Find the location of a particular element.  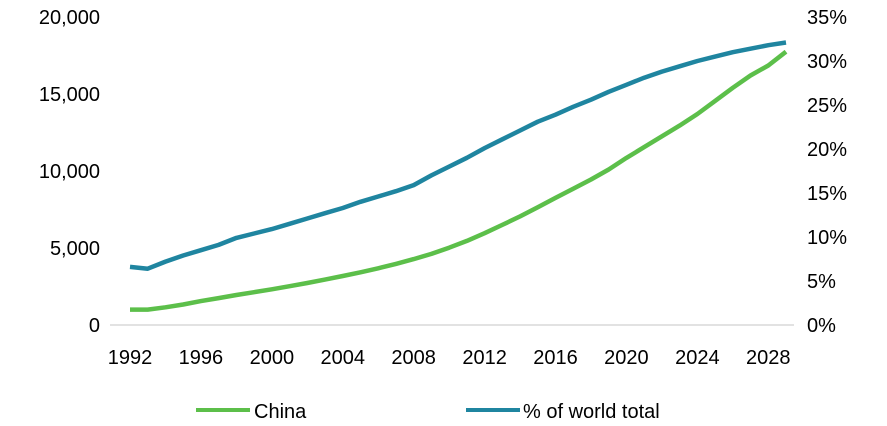

legend-label-china: China is located at coordinates (280, 412).